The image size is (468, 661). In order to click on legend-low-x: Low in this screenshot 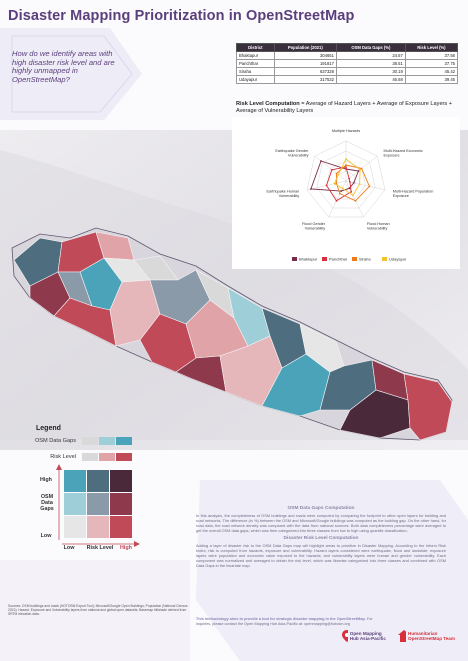, I will do `click(69, 548)`.